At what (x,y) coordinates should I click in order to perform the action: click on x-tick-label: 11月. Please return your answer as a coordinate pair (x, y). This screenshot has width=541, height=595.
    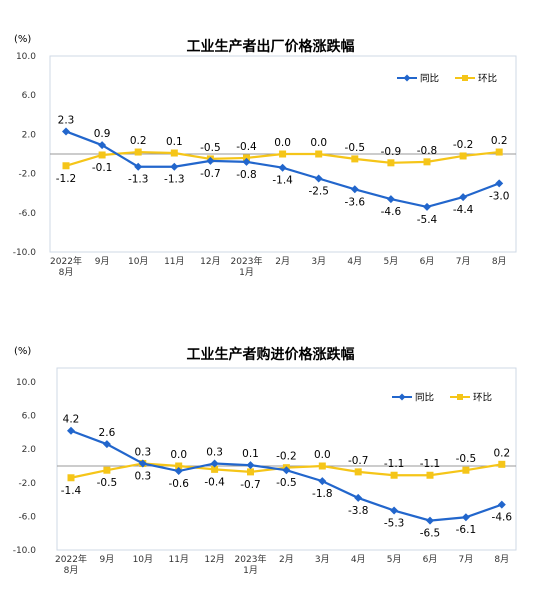
    Looking at the image, I should click on (174, 261).